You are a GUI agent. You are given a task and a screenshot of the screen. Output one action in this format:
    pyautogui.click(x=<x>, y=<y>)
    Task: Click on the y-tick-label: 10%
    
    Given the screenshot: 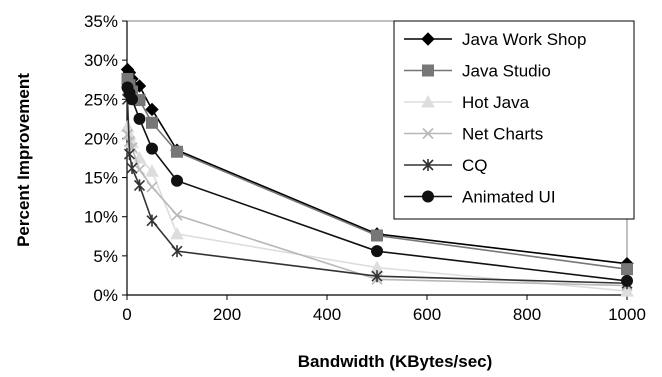 What is the action you would take?
    pyautogui.click(x=101, y=217)
    